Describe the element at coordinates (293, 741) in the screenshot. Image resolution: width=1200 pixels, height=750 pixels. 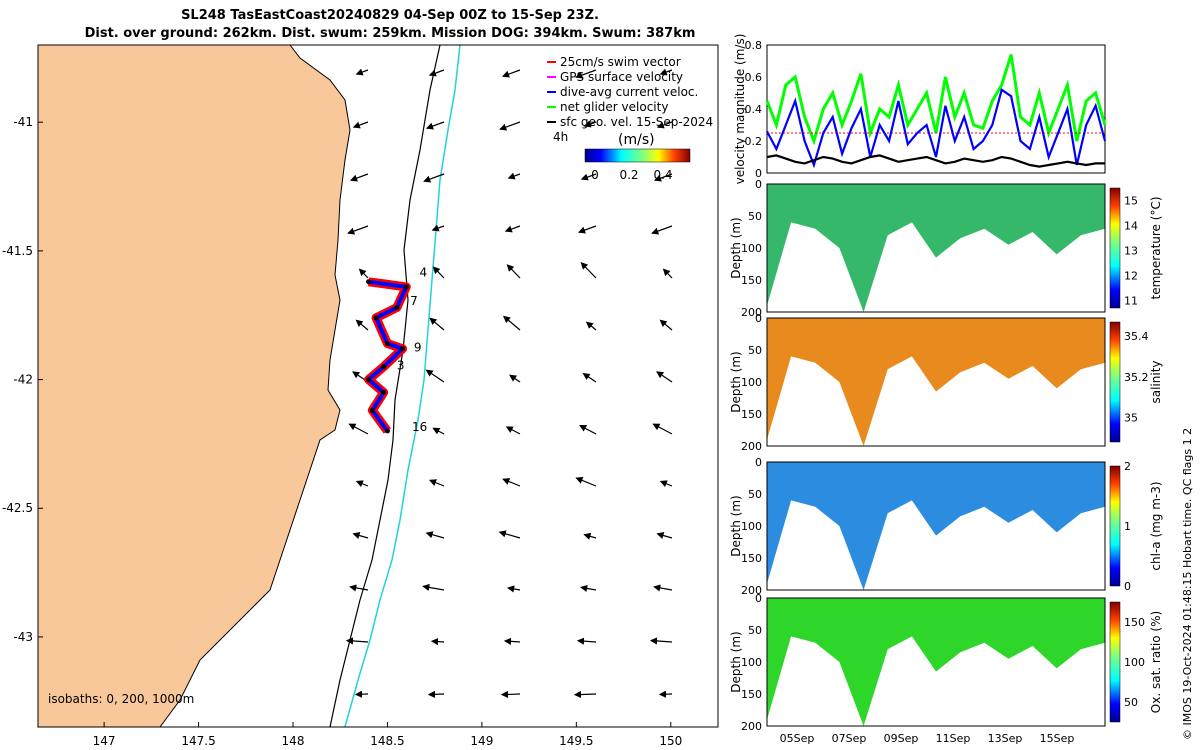
I see `map-xtick-label: 148` at that location.